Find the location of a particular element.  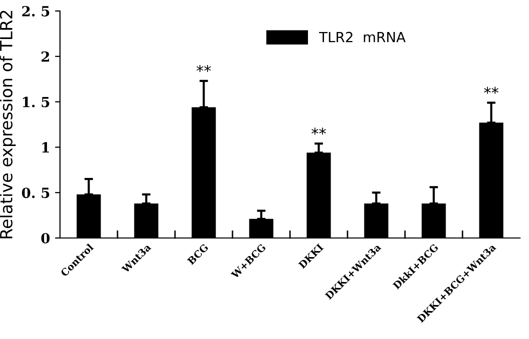

y-tick-label: 2. 5 is located at coordinates (36, 11).